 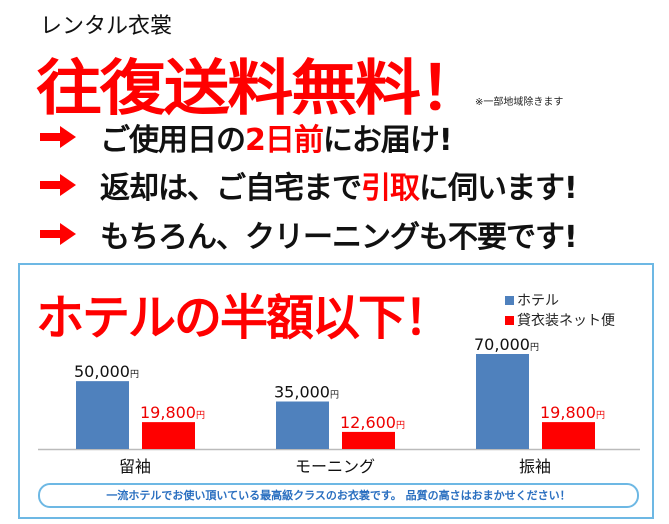 I want to click on data-label-value: 12,600, so click(x=368, y=422).